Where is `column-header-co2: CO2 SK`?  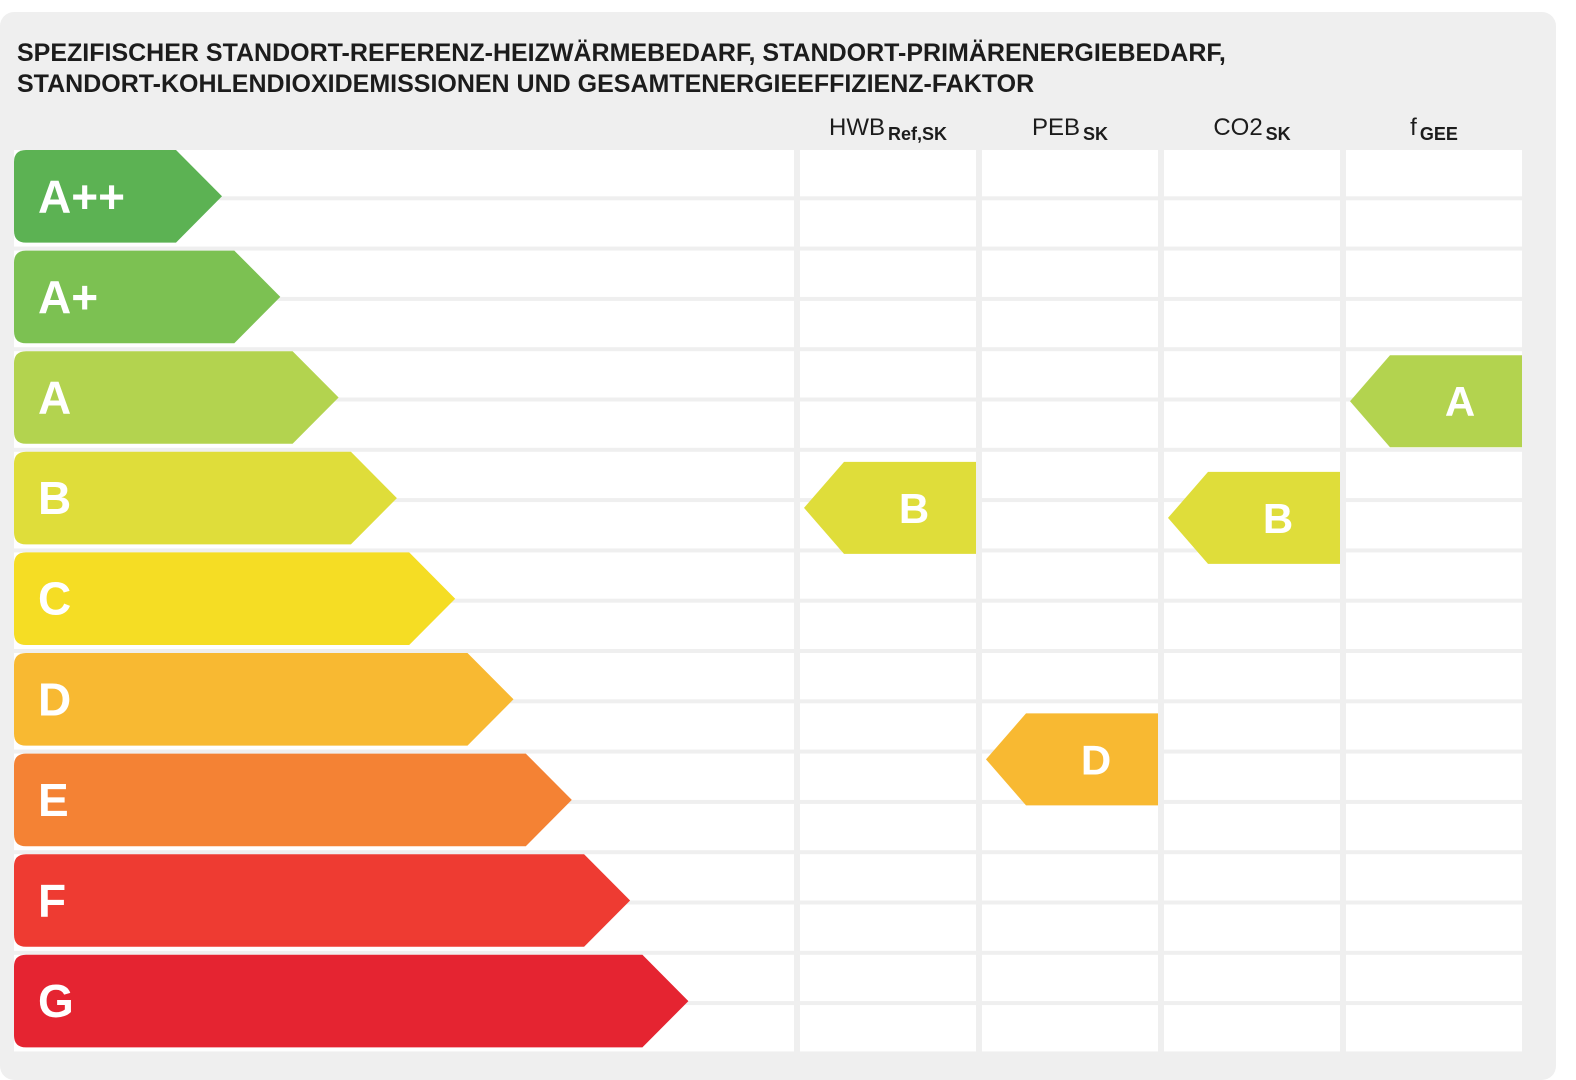 column-header-co2: CO2 SK is located at coordinates (1252, 132).